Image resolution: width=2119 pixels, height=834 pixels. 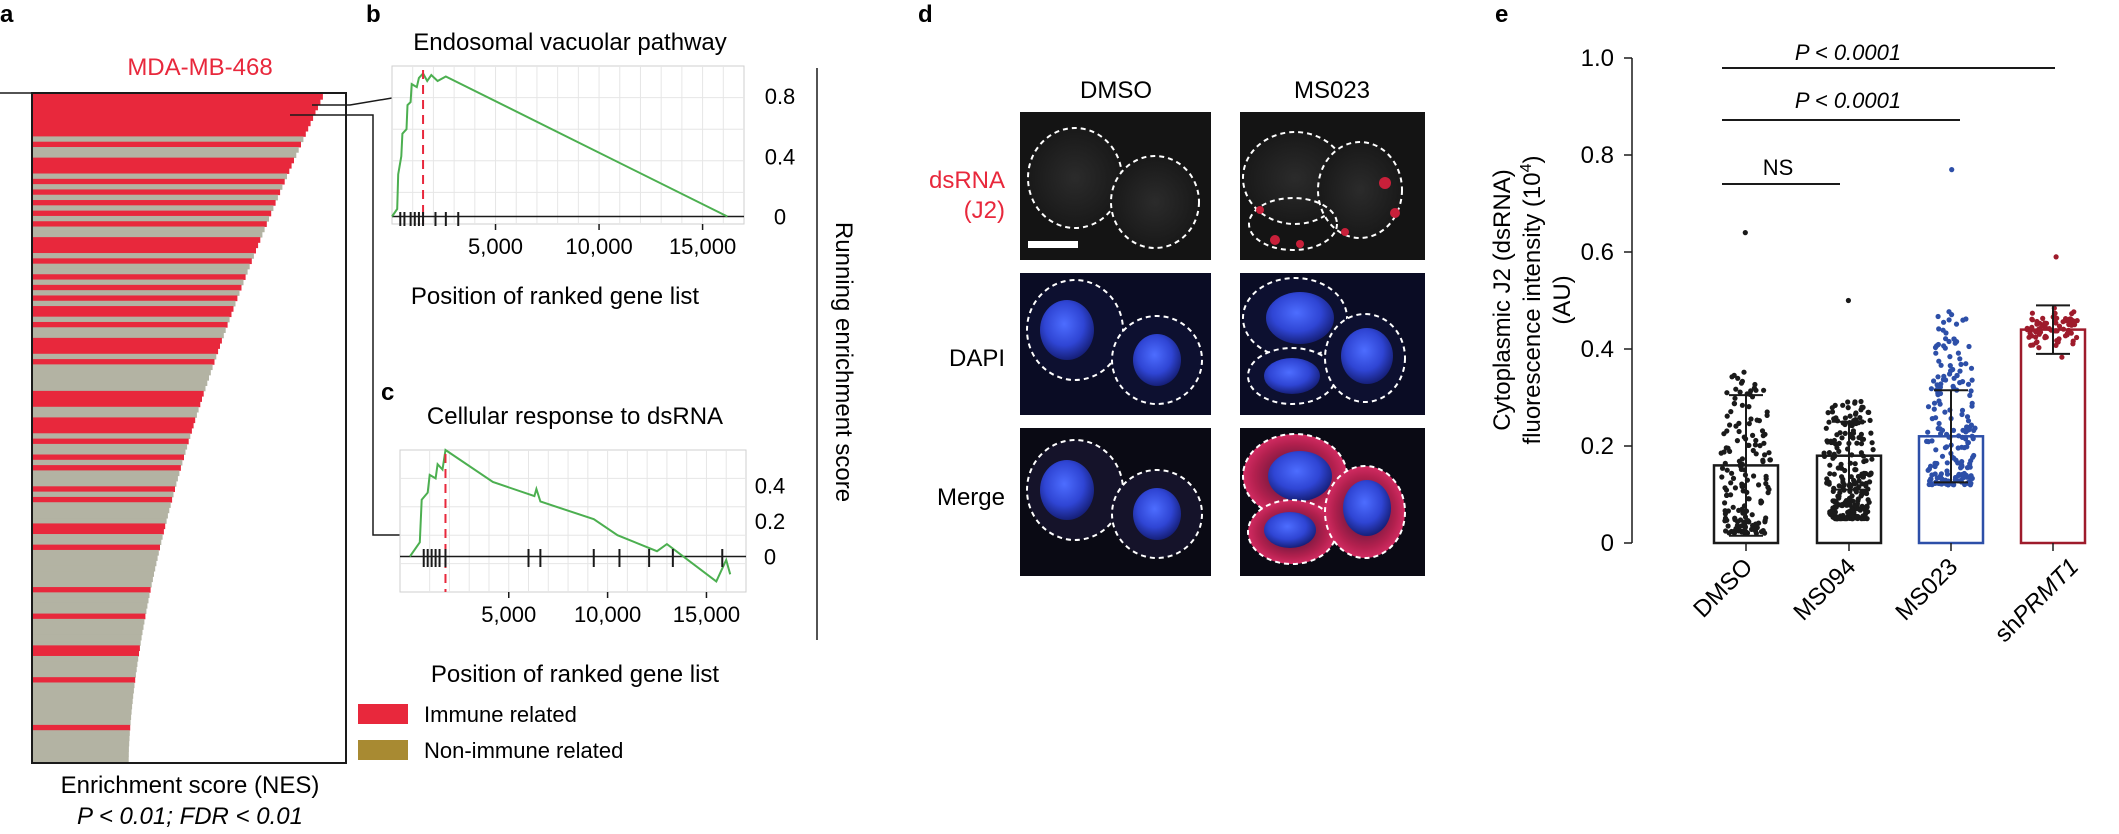 I want to click on running-es-label: Running enrichment score, so click(x=843, y=362).